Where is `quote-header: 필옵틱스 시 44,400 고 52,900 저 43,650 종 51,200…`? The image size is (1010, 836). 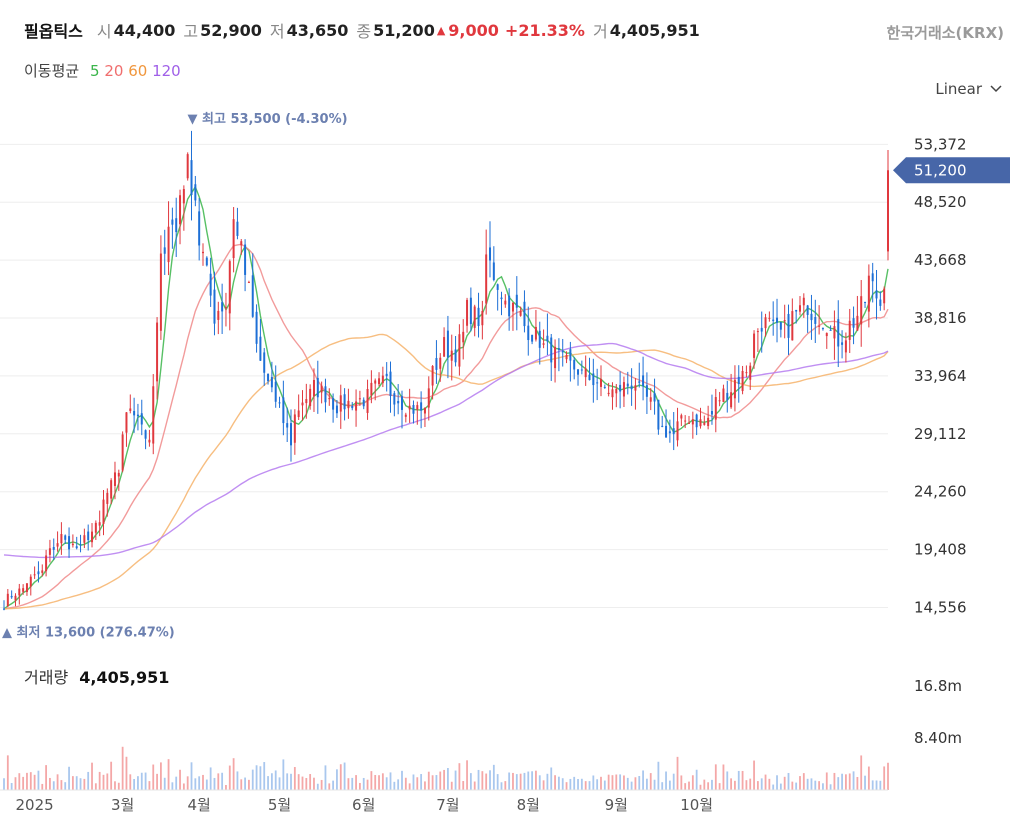
quote-header: 필옵틱스 시 44,400 고 52,900 저 43,650 종 51,200… is located at coordinates (366, 30).